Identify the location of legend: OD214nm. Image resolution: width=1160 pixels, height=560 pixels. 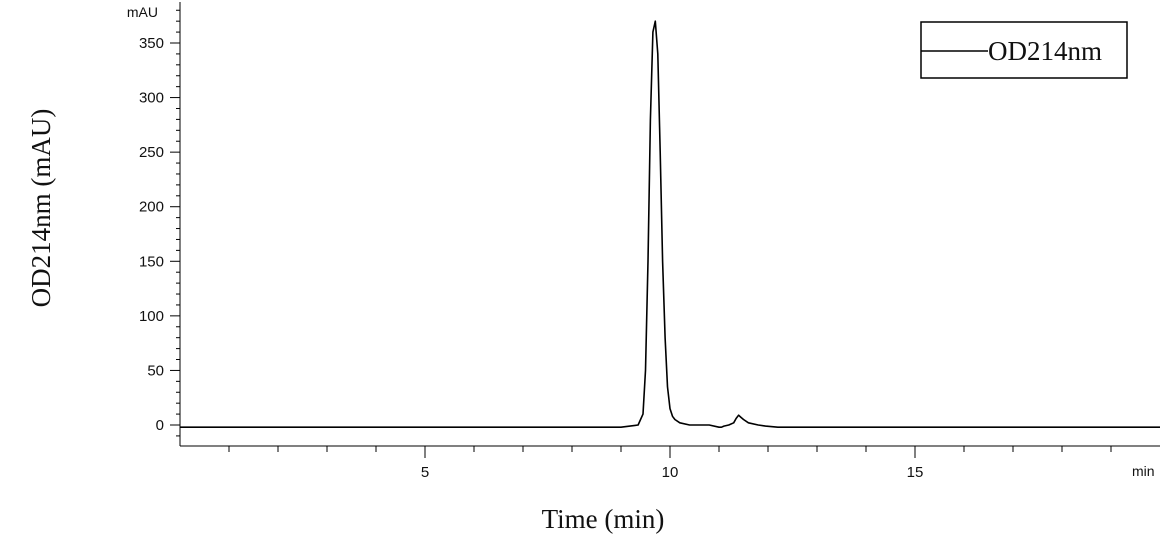
(1024, 50).